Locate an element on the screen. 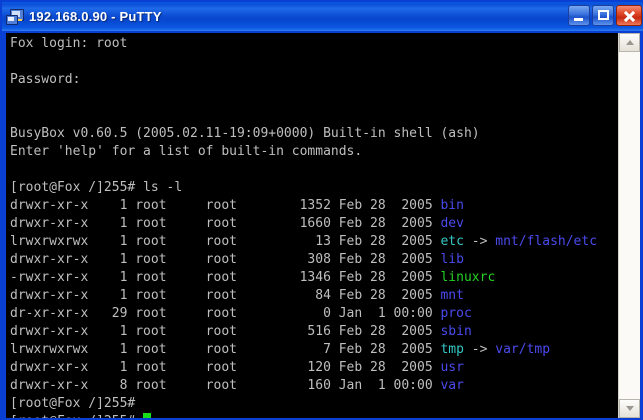 Image resolution: width=643 pixels, height=420 pixels. chevron-down-icon is located at coordinates (629, 408).